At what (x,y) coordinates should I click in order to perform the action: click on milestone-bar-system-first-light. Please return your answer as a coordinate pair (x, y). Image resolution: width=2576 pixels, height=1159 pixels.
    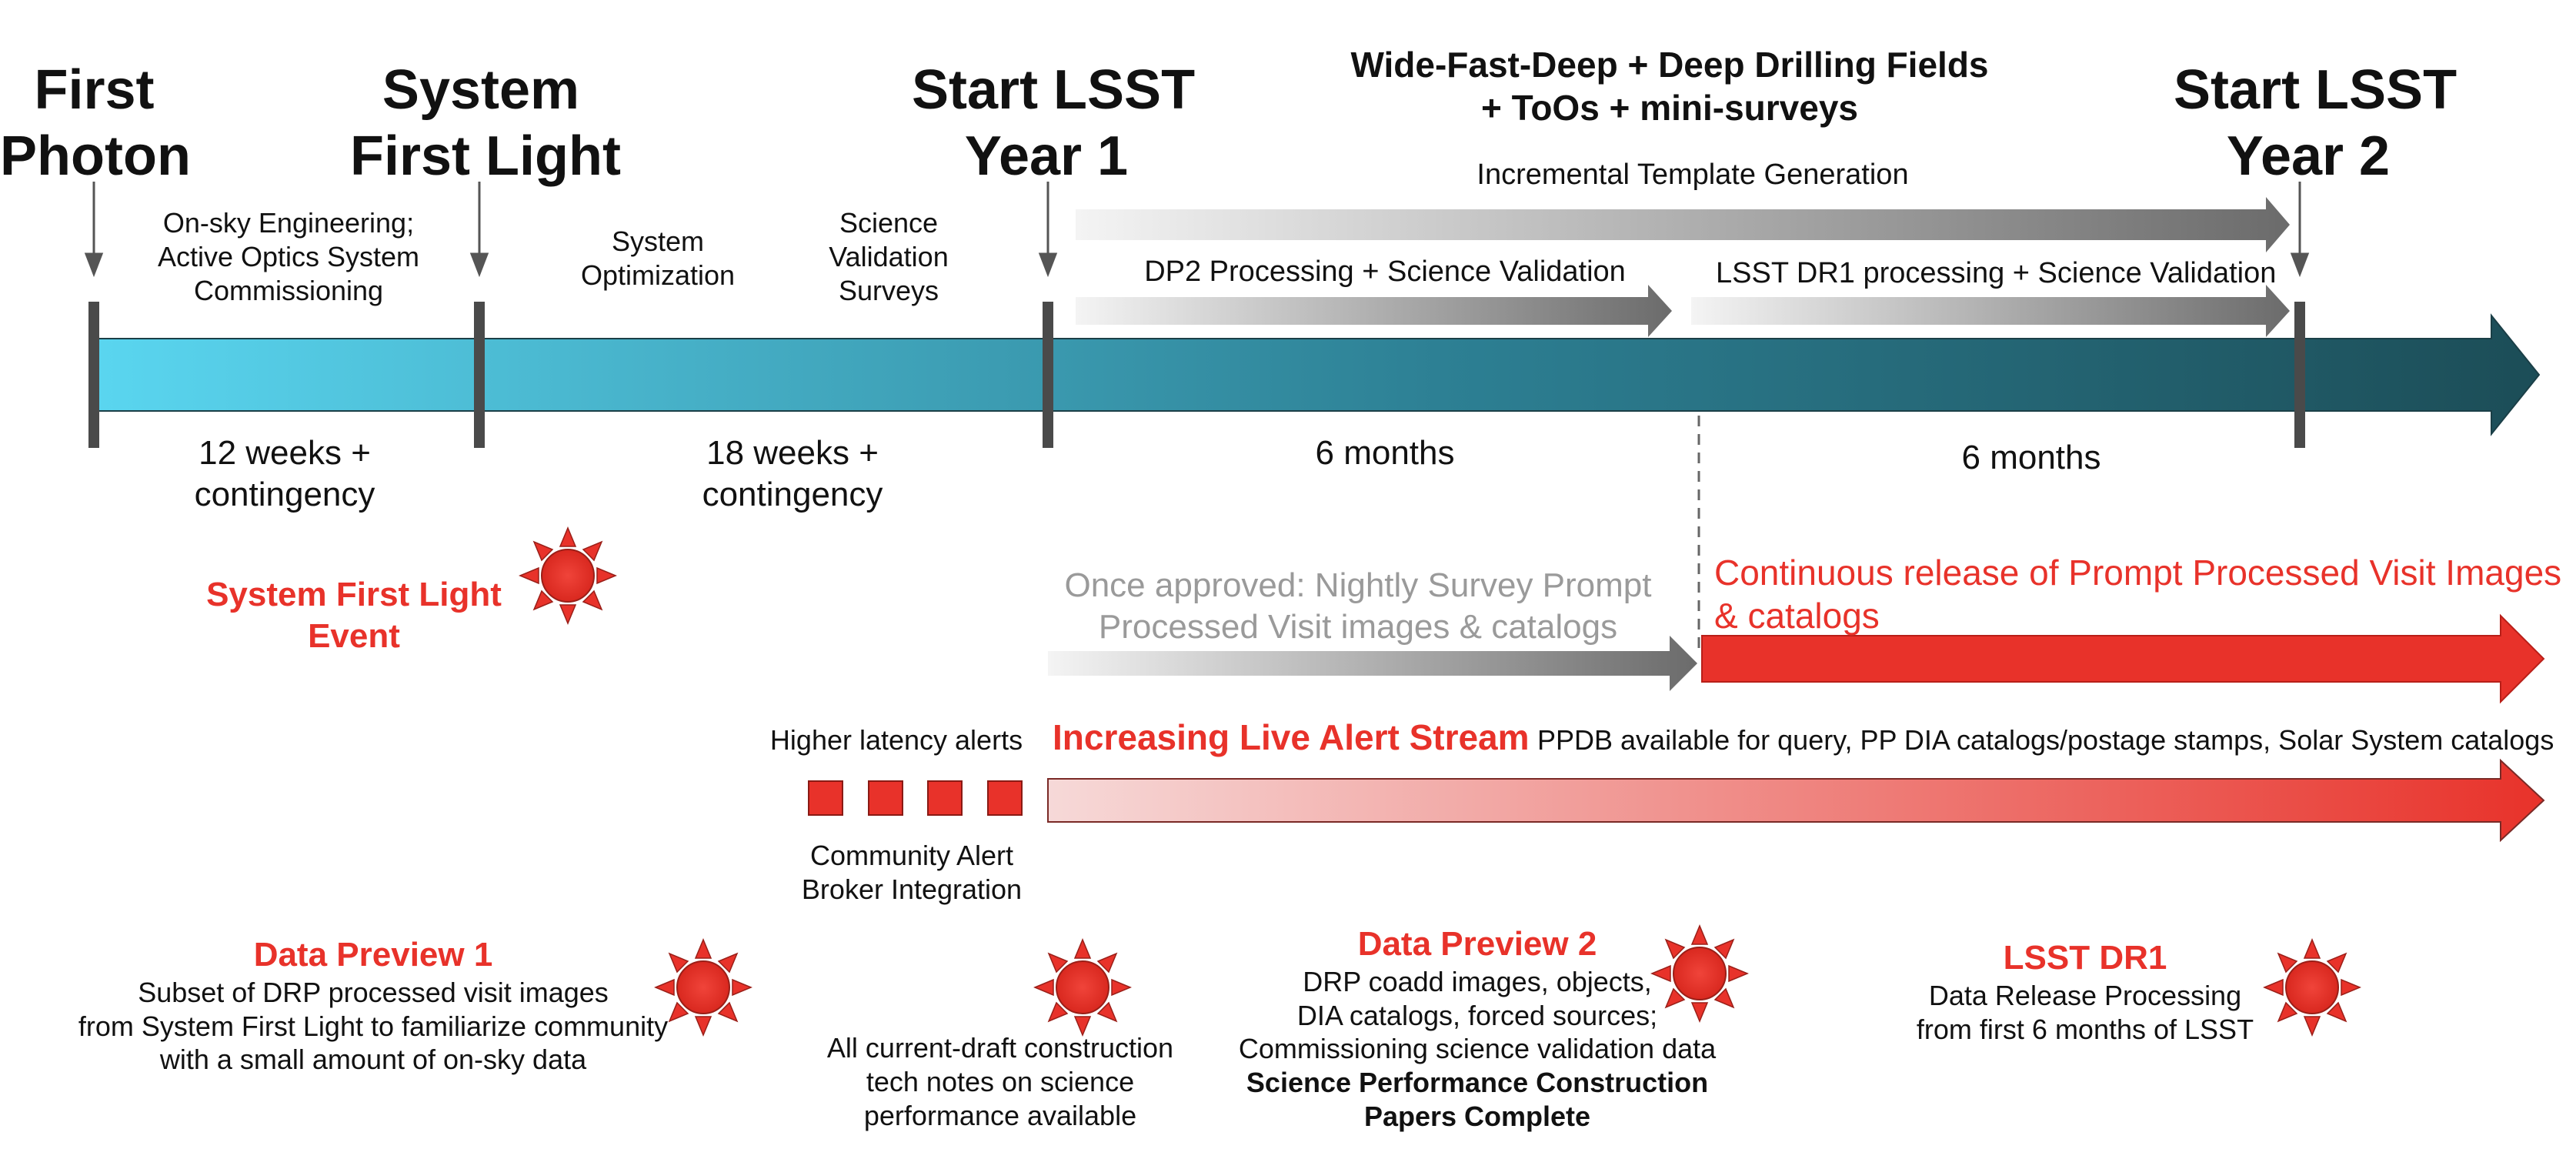
    Looking at the image, I should click on (479, 375).